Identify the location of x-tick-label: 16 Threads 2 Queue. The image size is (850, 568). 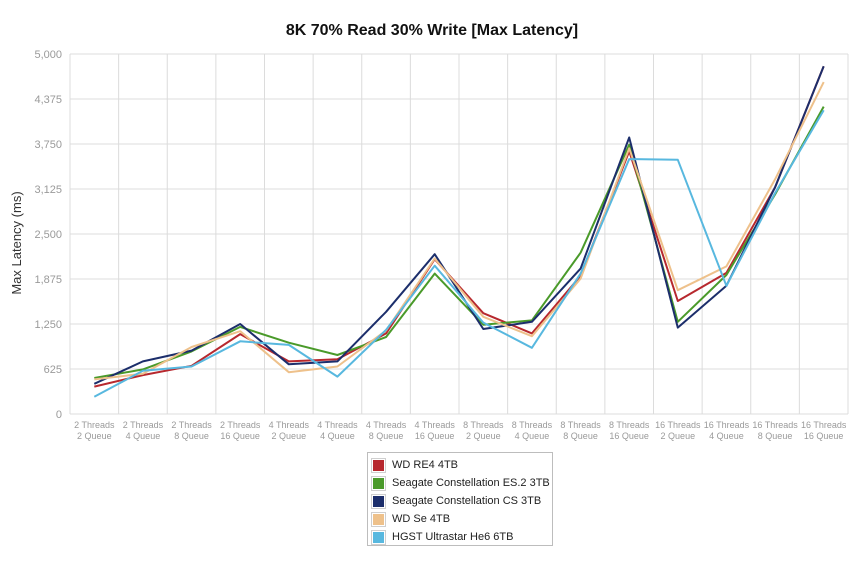
(678, 430).